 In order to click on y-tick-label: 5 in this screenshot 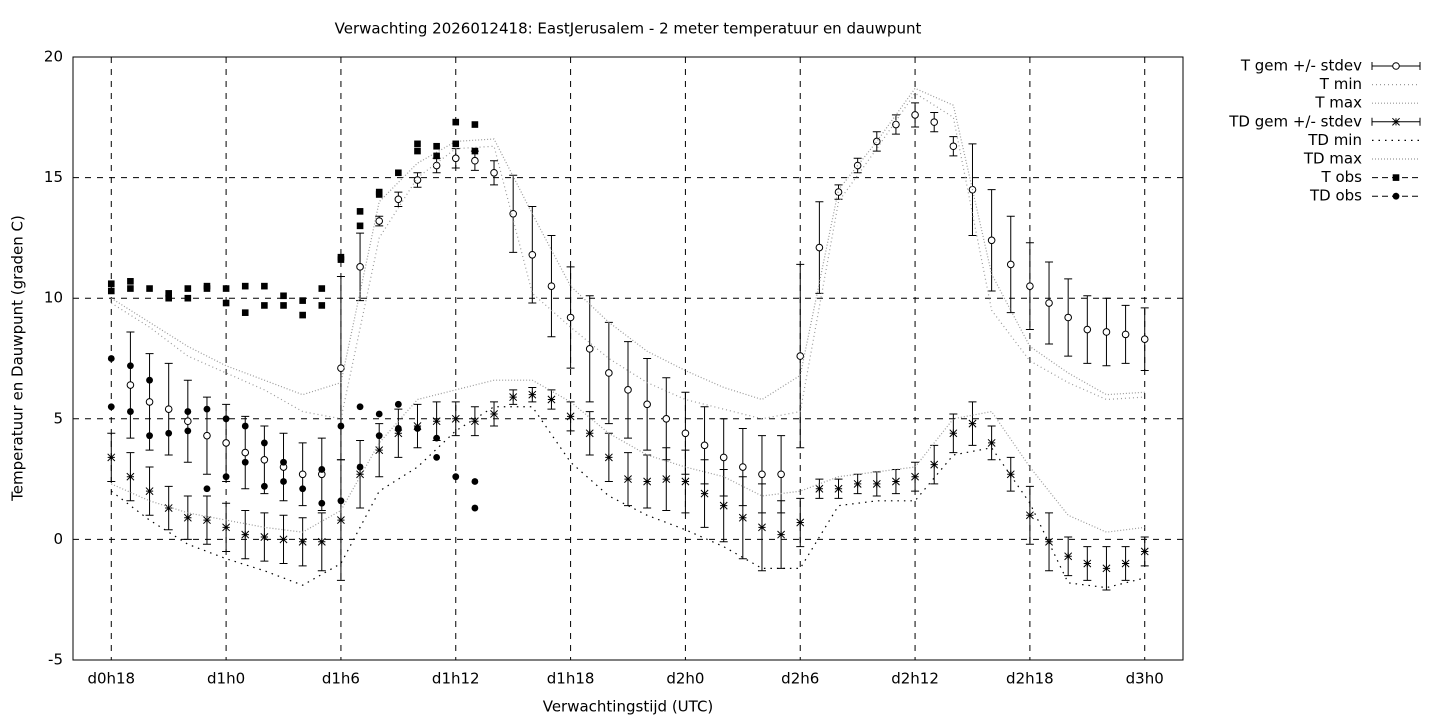, I will do `click(58, 418)`.